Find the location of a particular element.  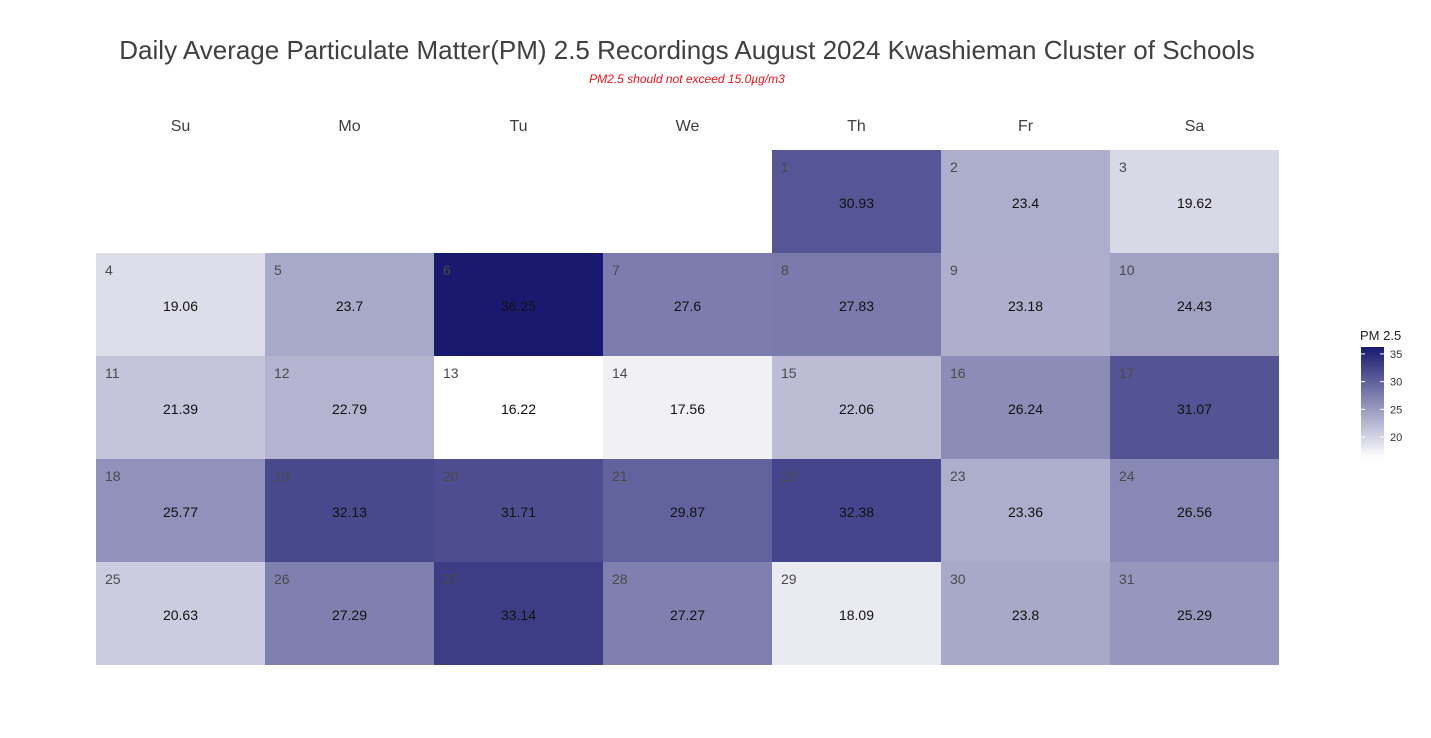

weekday-label-tu: Tu is located at coordinates (518, 126).